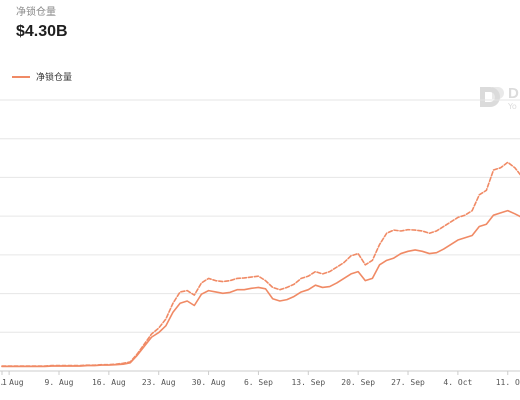 This screenshot has height=400, width=520. What do you see at coordinates (159, 382) in the screenshot?
I see `x-tick-label: 23. Aug` at bounding box center [159, 382].